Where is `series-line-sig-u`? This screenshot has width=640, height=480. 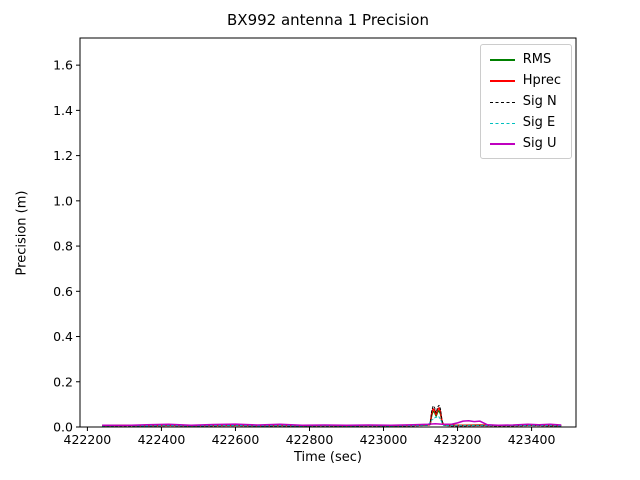 series-line-sig-u is located at coordinates (332, 423).